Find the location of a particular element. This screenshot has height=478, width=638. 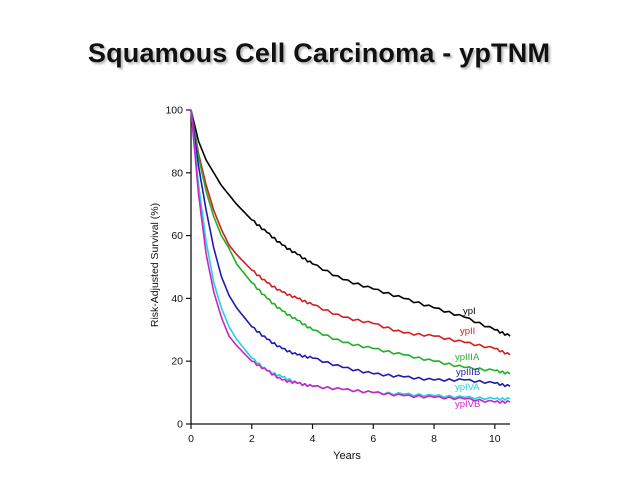

x-axis-label: Years is located at coordinates (347, 456).